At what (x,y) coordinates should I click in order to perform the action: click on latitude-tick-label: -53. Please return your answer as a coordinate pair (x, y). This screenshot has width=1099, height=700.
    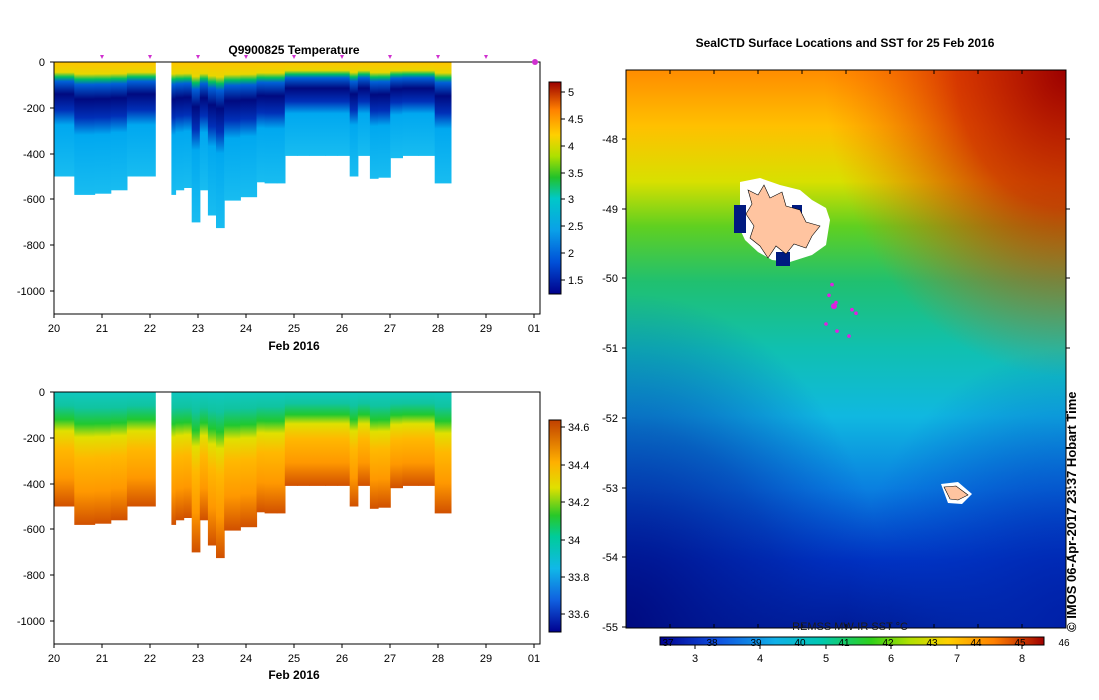
    Looking at the image, I should click on (610, 489).